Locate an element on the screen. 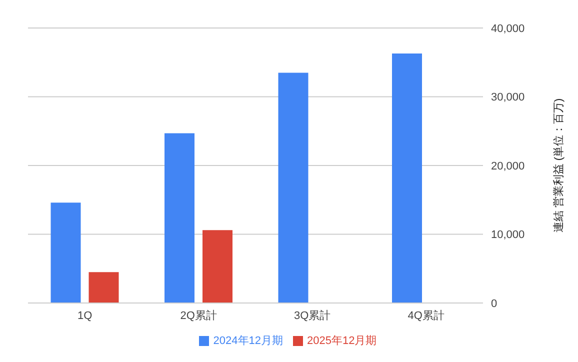 This screenshot has width=578, height=362. x-tick-label: 1Q is located at coordinates (85, 316).